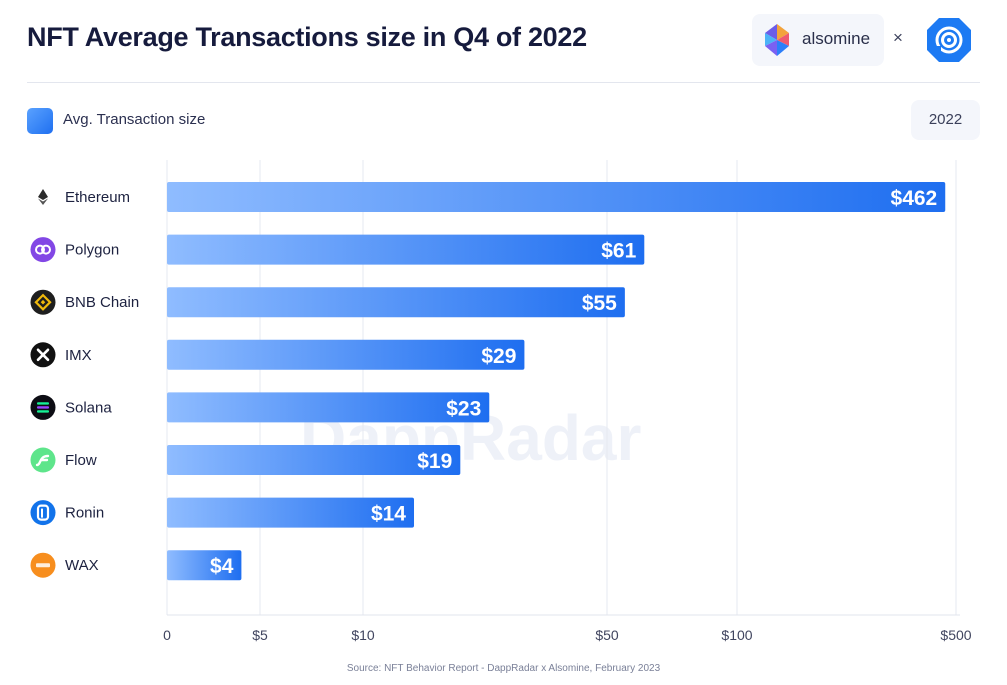  What do you see at coordinates (736, 635) in the screenshot?
I see `x-tick-label: $100` at bounding box center [736, 635].